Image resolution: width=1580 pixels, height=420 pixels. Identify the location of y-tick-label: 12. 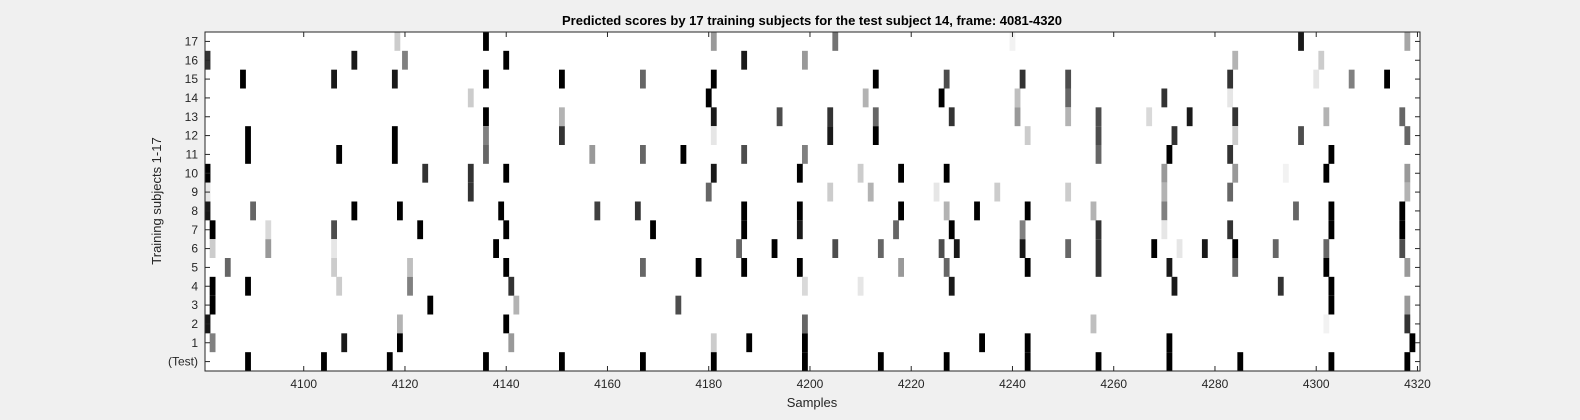
(192, 136).